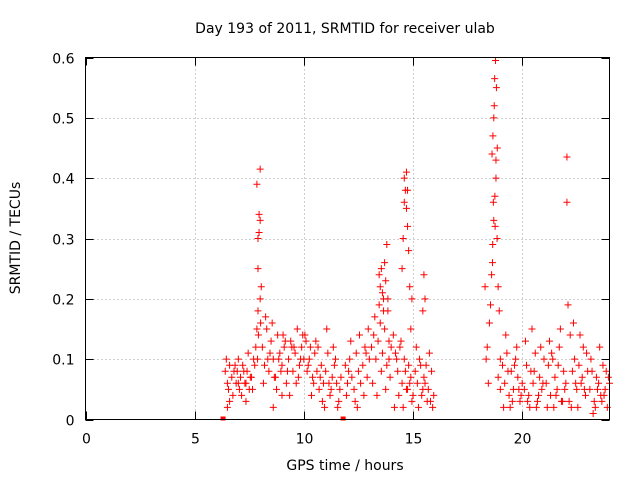 The image size is (640, 480). Describe the element at coordinates (63, 241) in the screenshot. I see `y-tick-label: 0.3` at that location.